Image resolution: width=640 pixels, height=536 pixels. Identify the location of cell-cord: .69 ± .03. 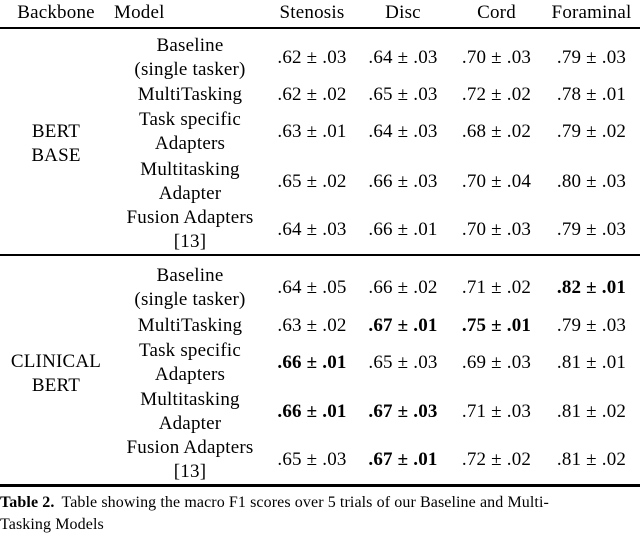
(496, 362).